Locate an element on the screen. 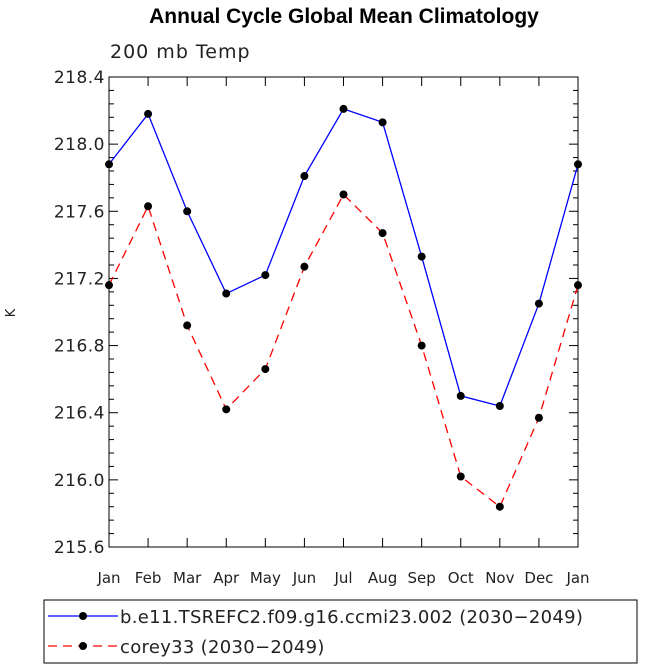 The width and height of the screenshot is (648, 670). y-tick-labels: 215.6 216.0 216.4 216.8 217.2 217.6 218.0 218.4 is located at coordinates (79, 313).